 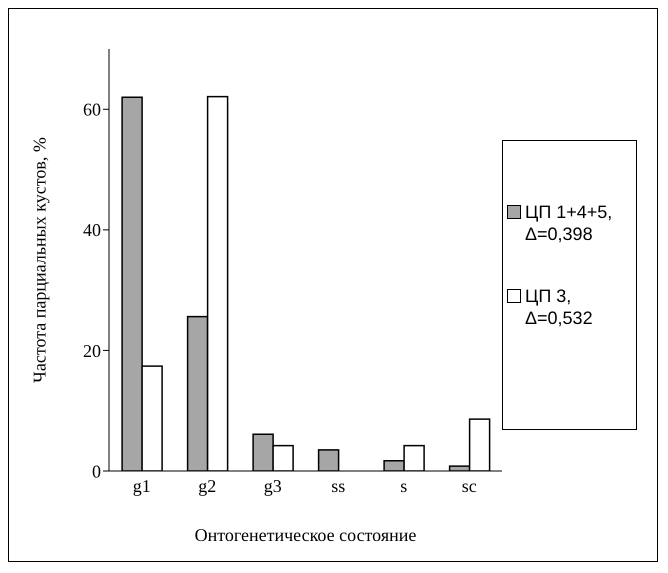 What do you see at coordinates (92, 230) in the screenshot?
I see `y-tick-label: 40` at bounding box center [92, 230].